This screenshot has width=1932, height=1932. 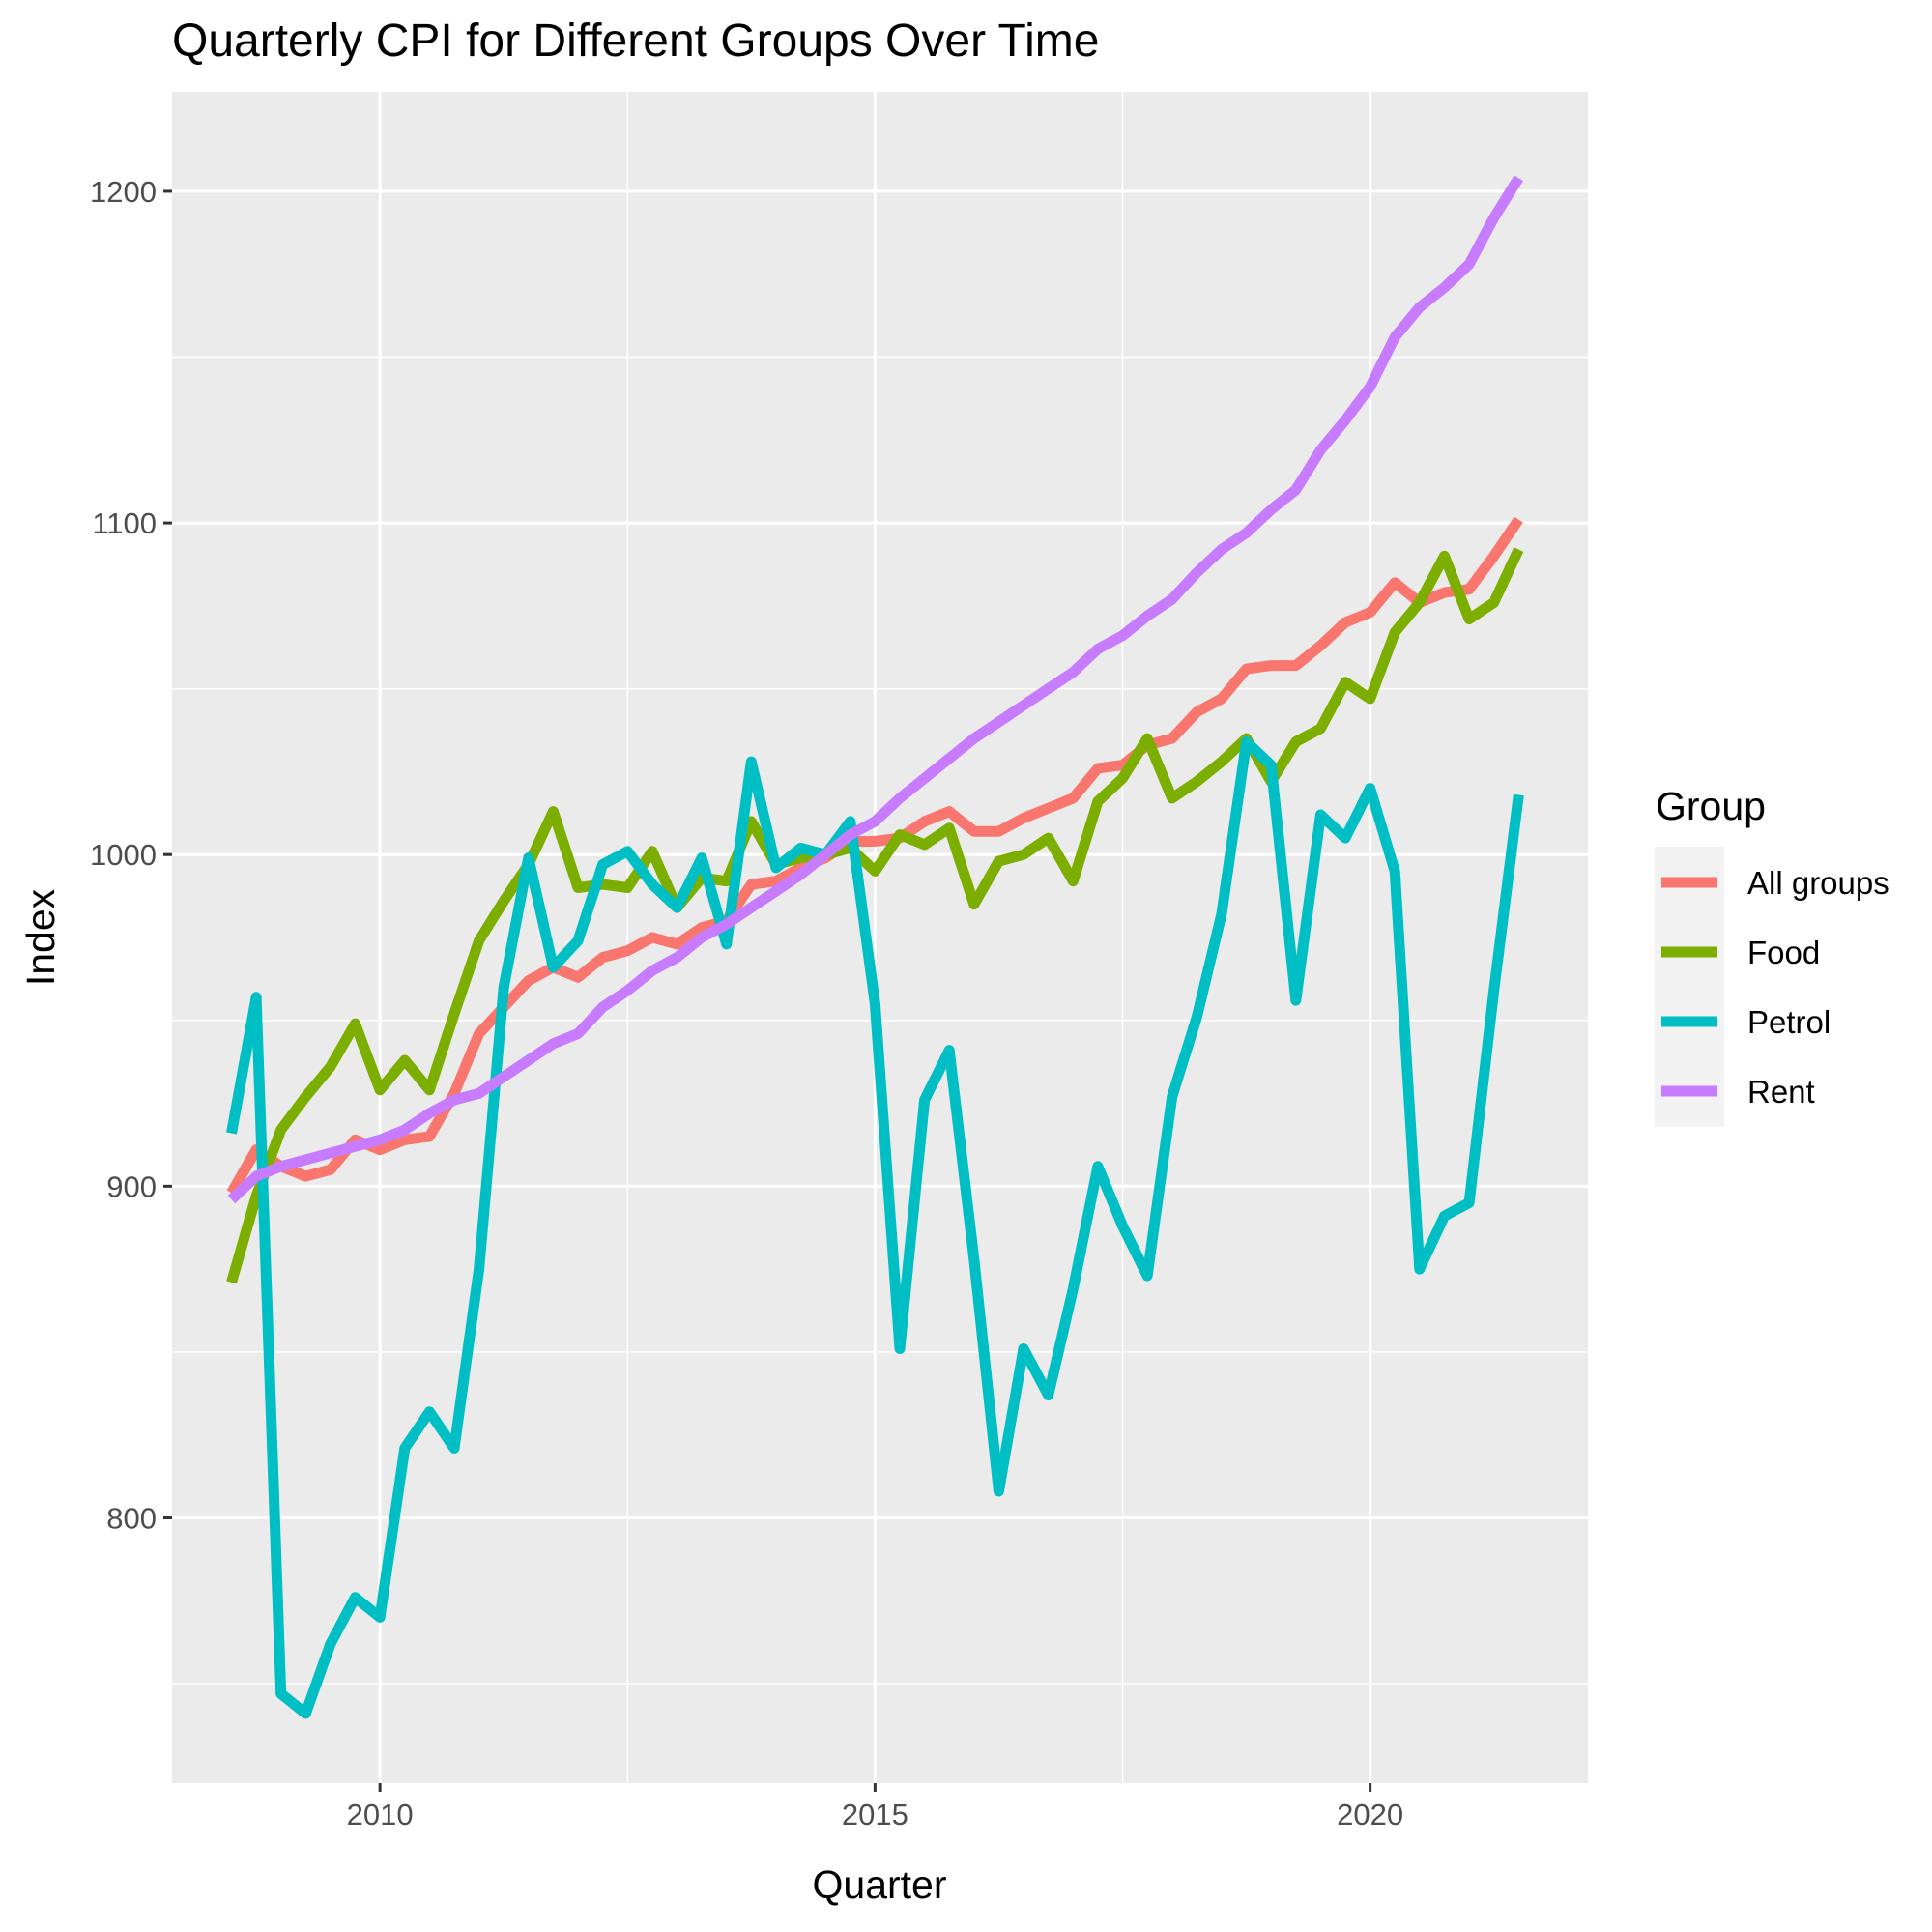 What do you see at coordinates (125, 523) in the screenshot?
I see `y-tick-label: 1100` at bounding box center [125, 523].